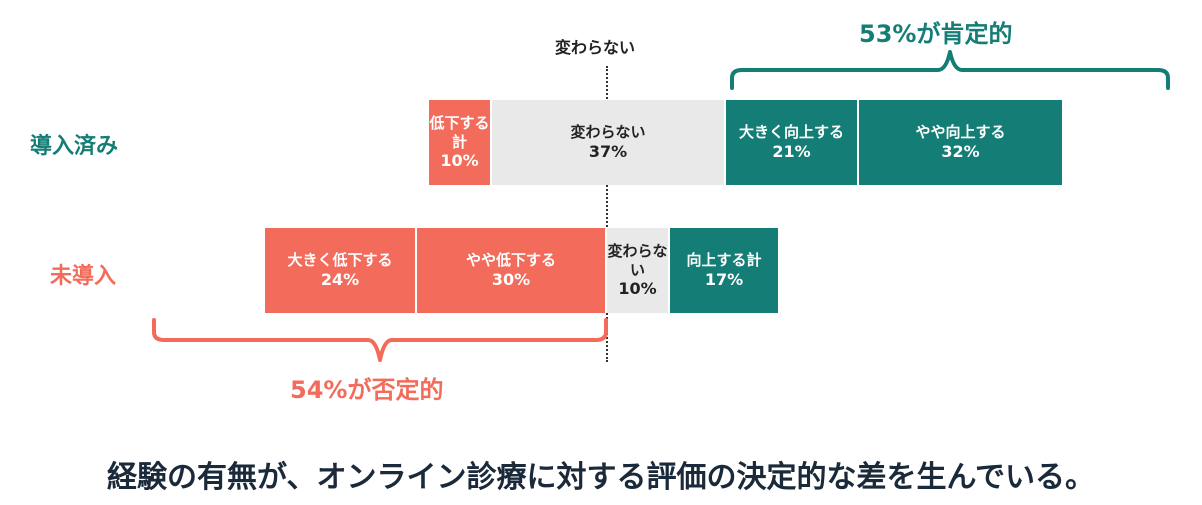 This screenshot has height=505, width=1202. I want to click on segment-category-label: やや低下する, so click(510, 260).